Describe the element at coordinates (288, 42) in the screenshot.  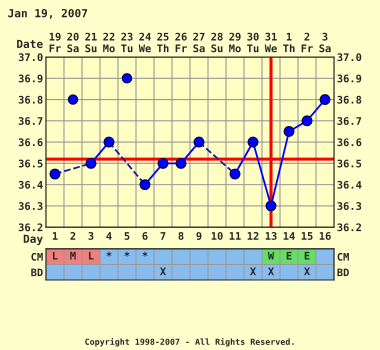
I see `x-tick-label: 1 Th` at that location.